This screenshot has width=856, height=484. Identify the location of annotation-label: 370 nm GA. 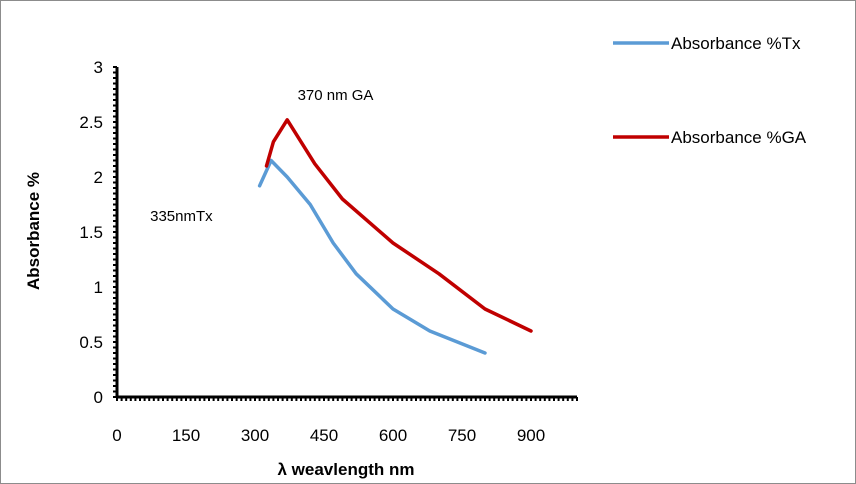
(336, 95).